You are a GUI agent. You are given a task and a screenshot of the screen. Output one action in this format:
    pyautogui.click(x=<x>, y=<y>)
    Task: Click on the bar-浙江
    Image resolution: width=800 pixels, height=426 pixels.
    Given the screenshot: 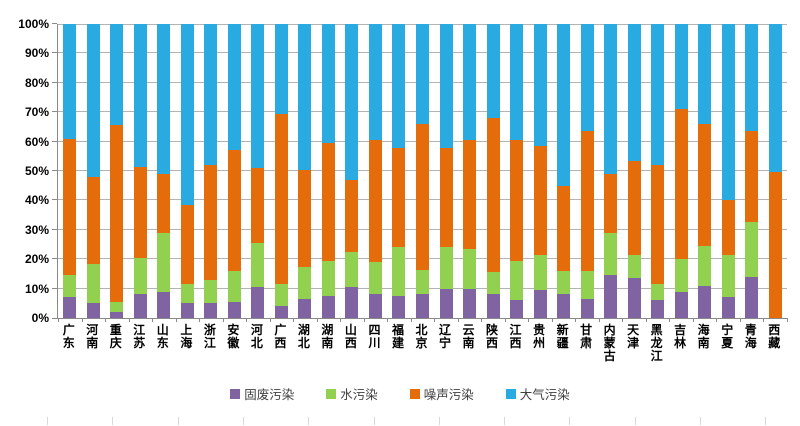 What is the action you would take?
    pyautogui.click(x=211, y=171)
    